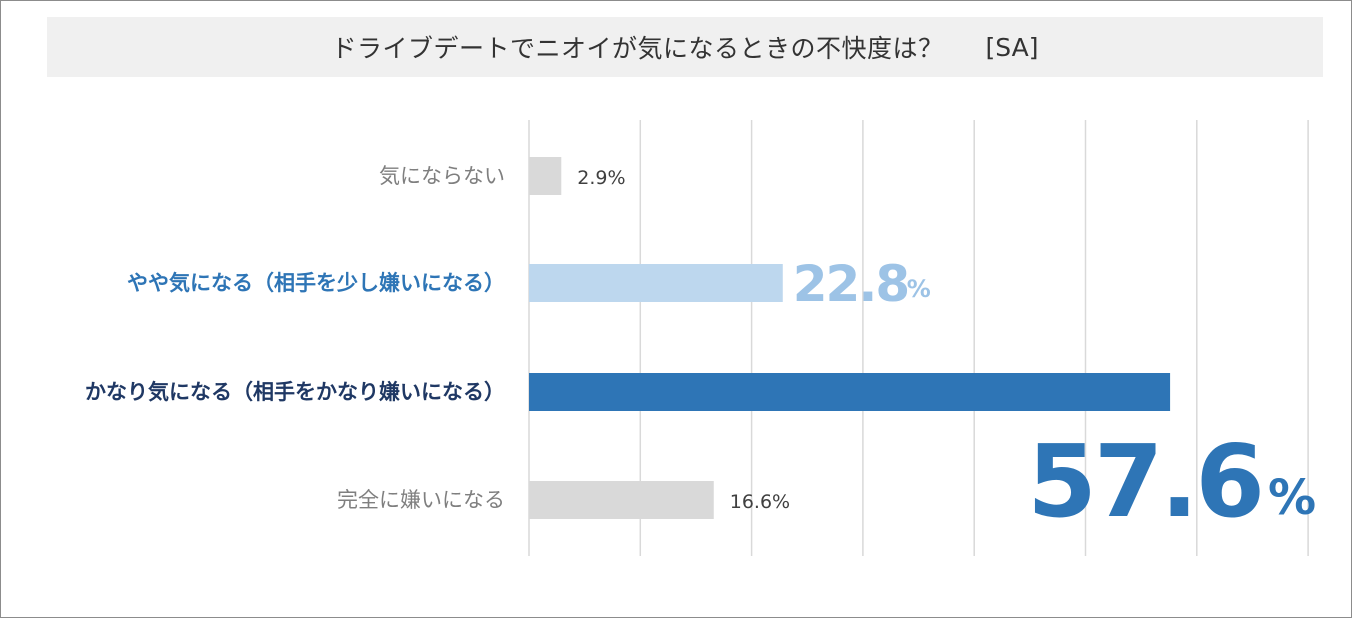 The height and width of the screenshot is (618, 1352). I want to click on data-label: 22.8, so click(850, 284).